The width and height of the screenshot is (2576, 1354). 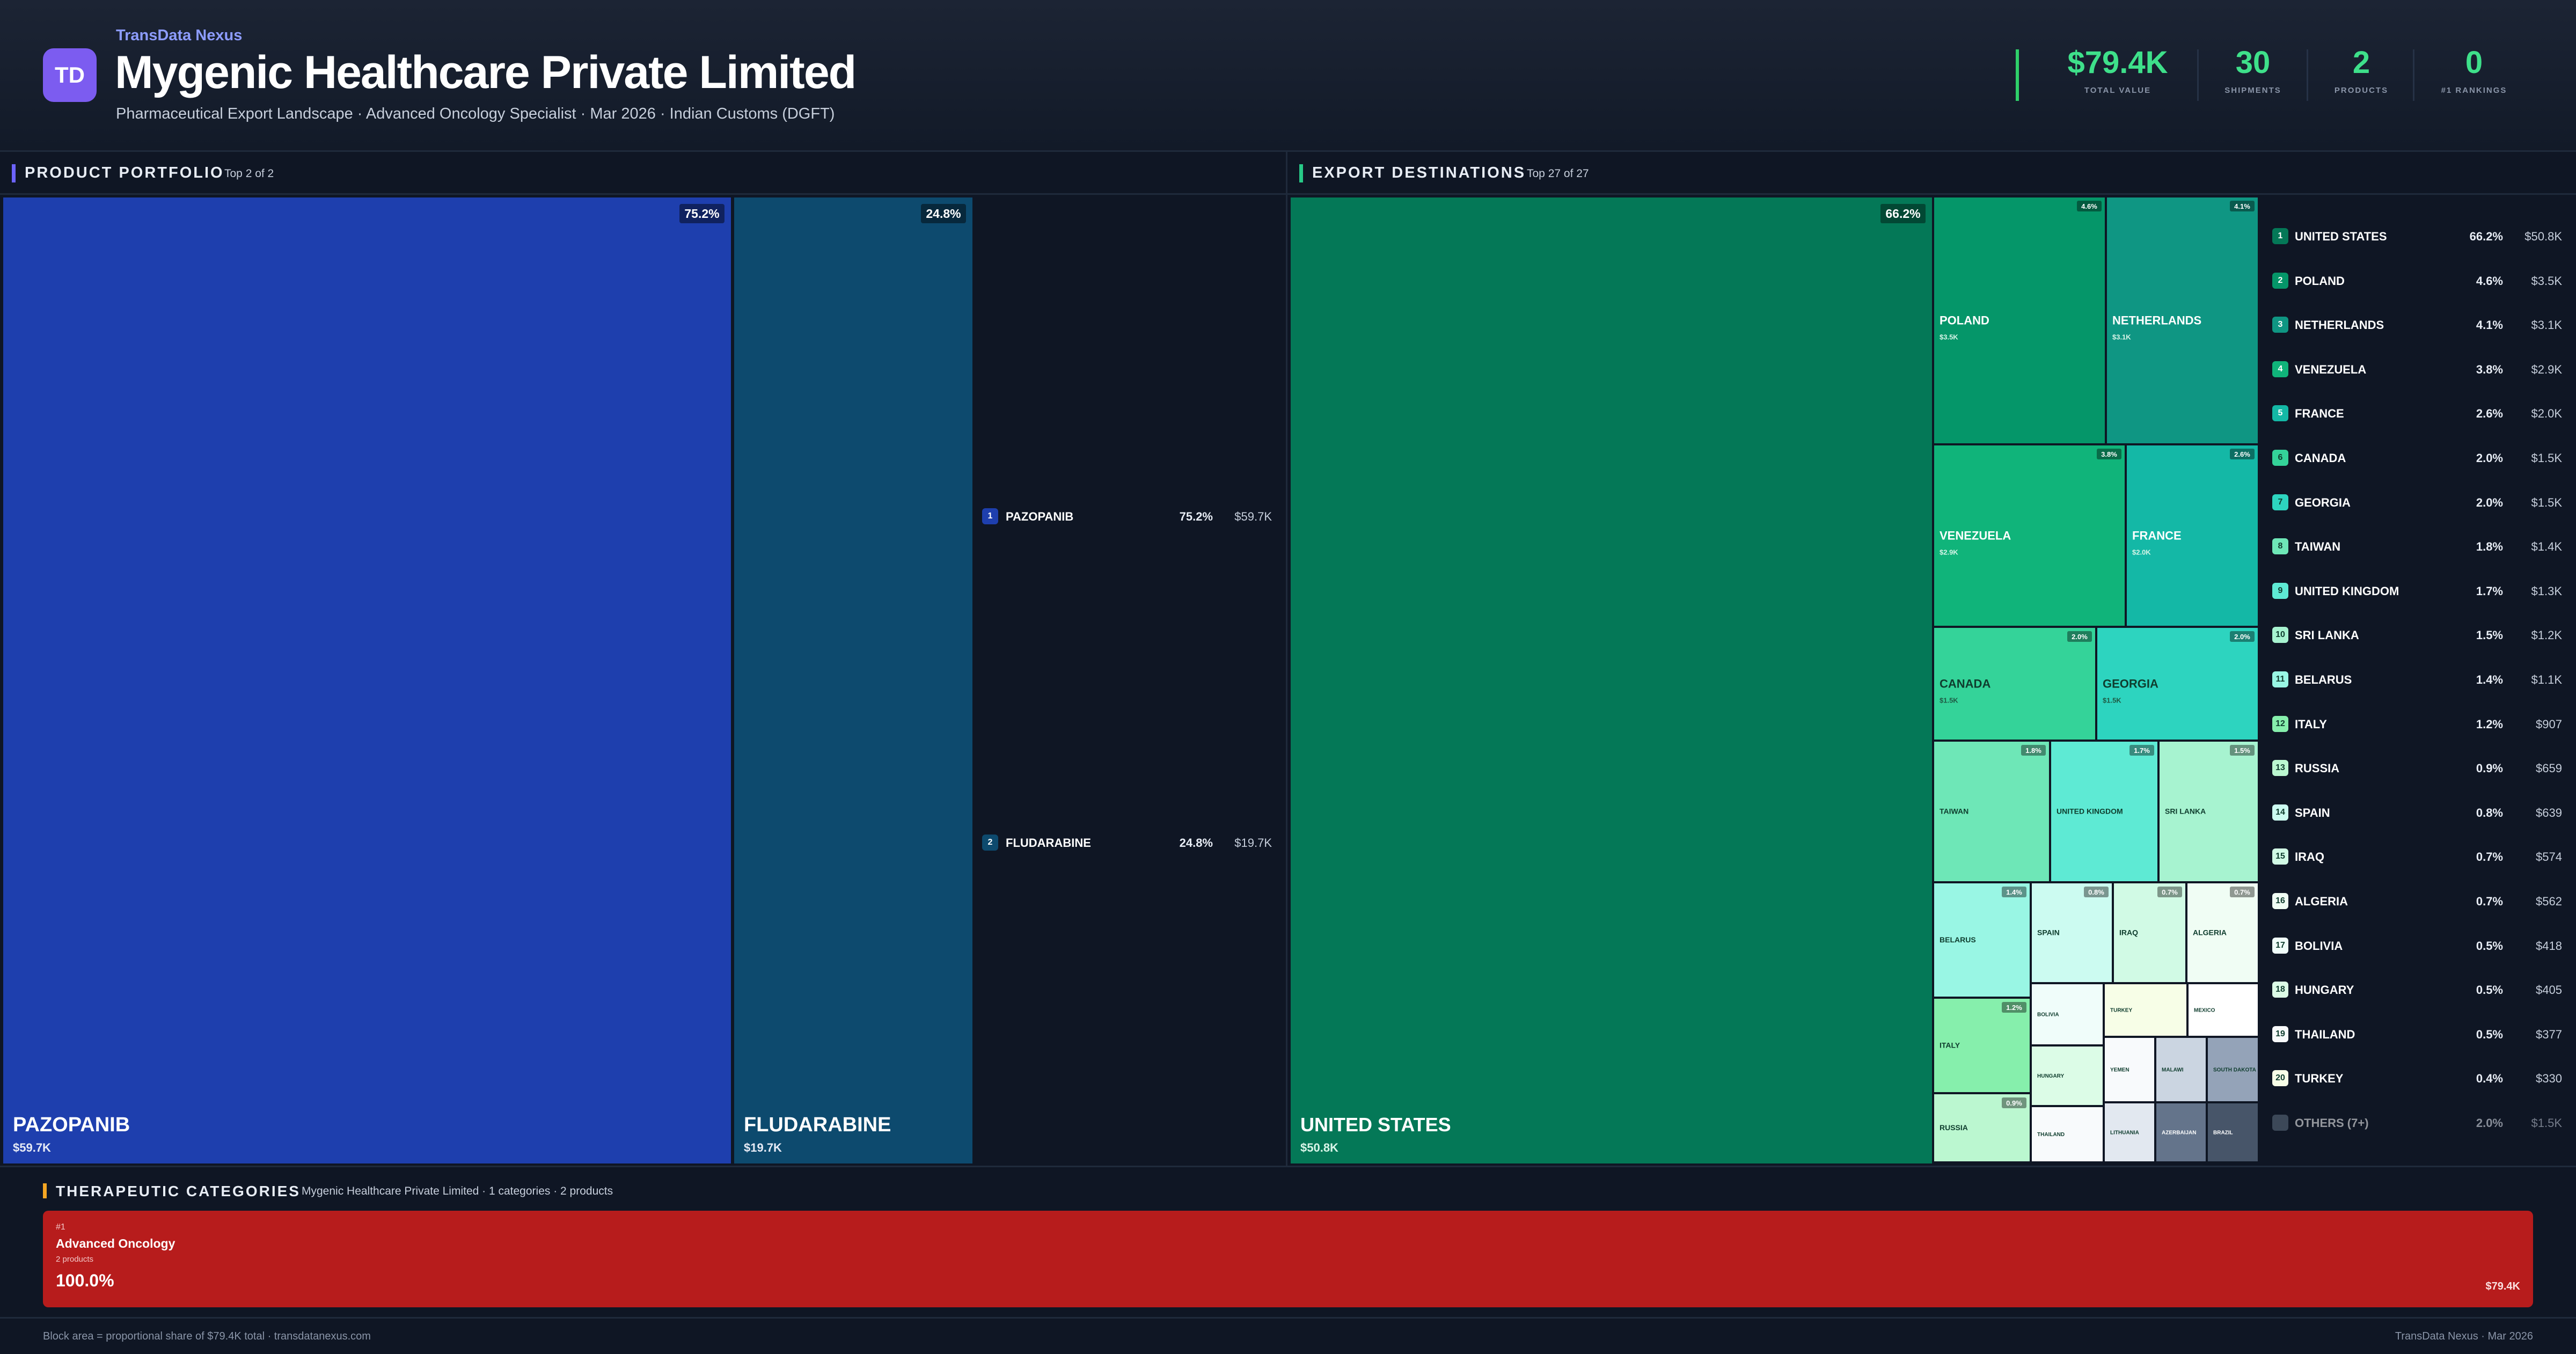 I want to click on destination-legend-row-turkey: 20 TURKEY 0.4% $330, so click(x=2417, y=1078).